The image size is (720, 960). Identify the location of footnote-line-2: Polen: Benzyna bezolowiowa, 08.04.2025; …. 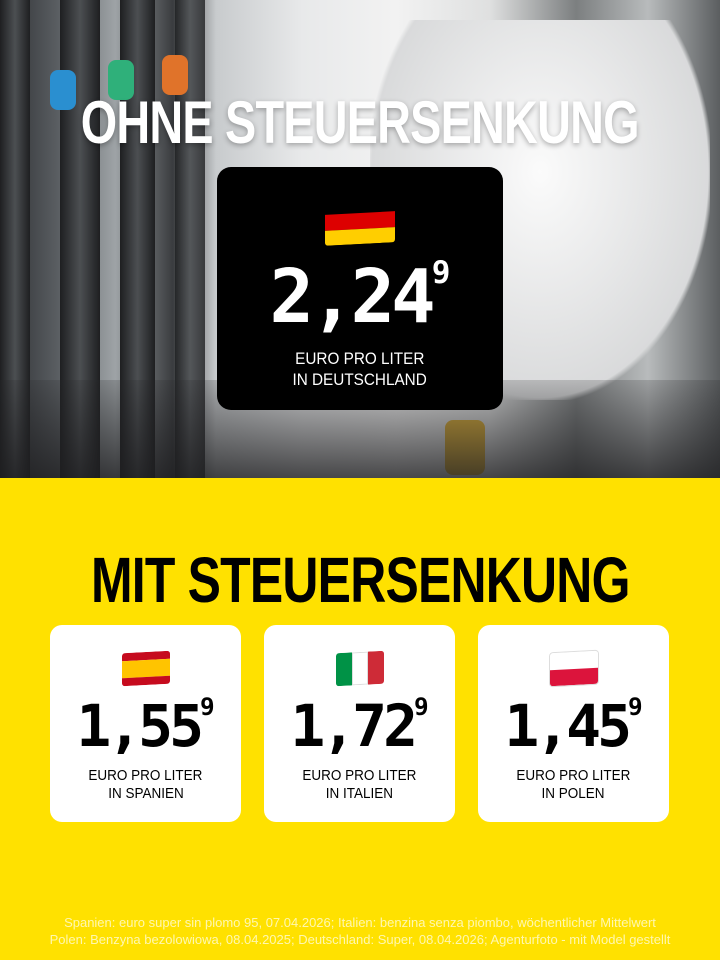
(360, 939).